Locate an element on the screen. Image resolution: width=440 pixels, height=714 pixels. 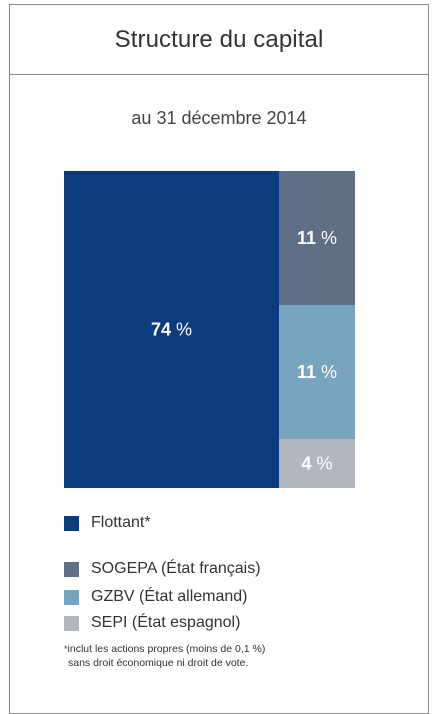
legend-item-sepi: SEPI (État espagnol) is located at coordinates (152, 623).